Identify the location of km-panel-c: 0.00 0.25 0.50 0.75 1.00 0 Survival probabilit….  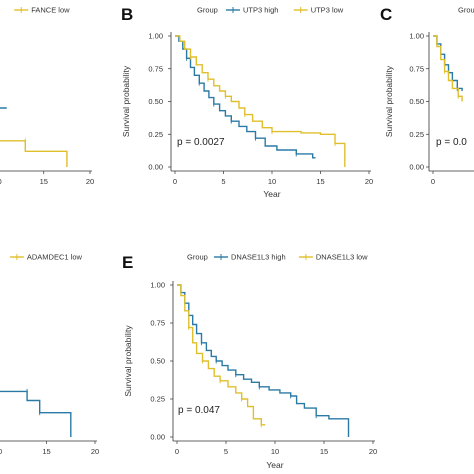
(427, 95).